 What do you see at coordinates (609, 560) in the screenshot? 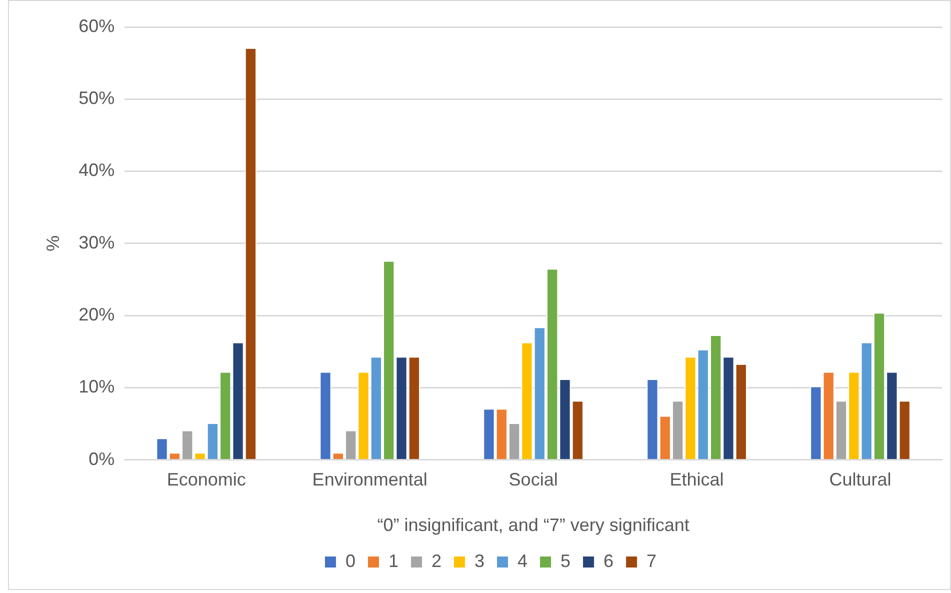
I see `legend-label: 6` at bounding box center [609, 560].